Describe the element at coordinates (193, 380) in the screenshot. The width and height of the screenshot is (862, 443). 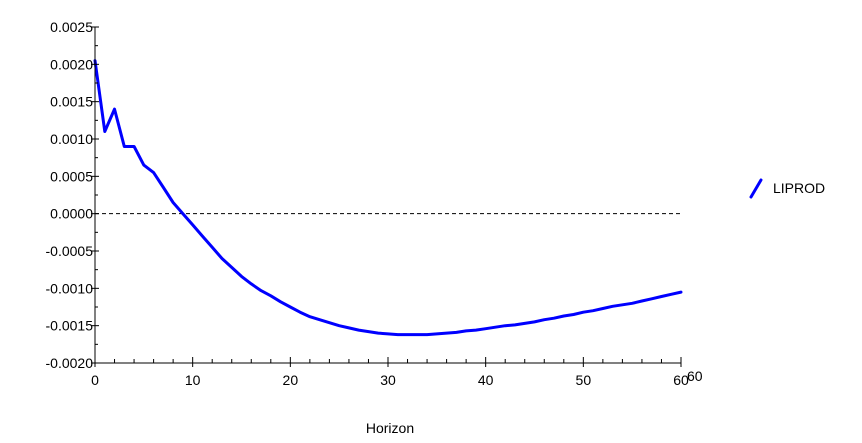
I see `x-tick-label: 10` at that location.